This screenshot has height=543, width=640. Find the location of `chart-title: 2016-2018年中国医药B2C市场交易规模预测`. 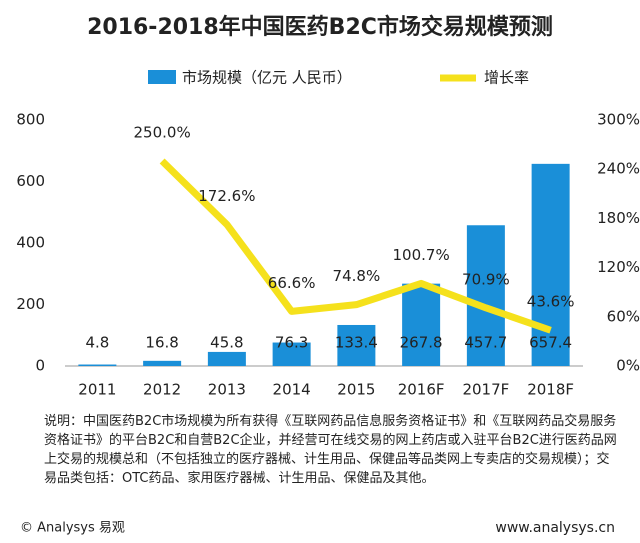

chart-title: 2016-2018年中国医药B2C市场交易规模预测 is located at coordinates (320, 27).